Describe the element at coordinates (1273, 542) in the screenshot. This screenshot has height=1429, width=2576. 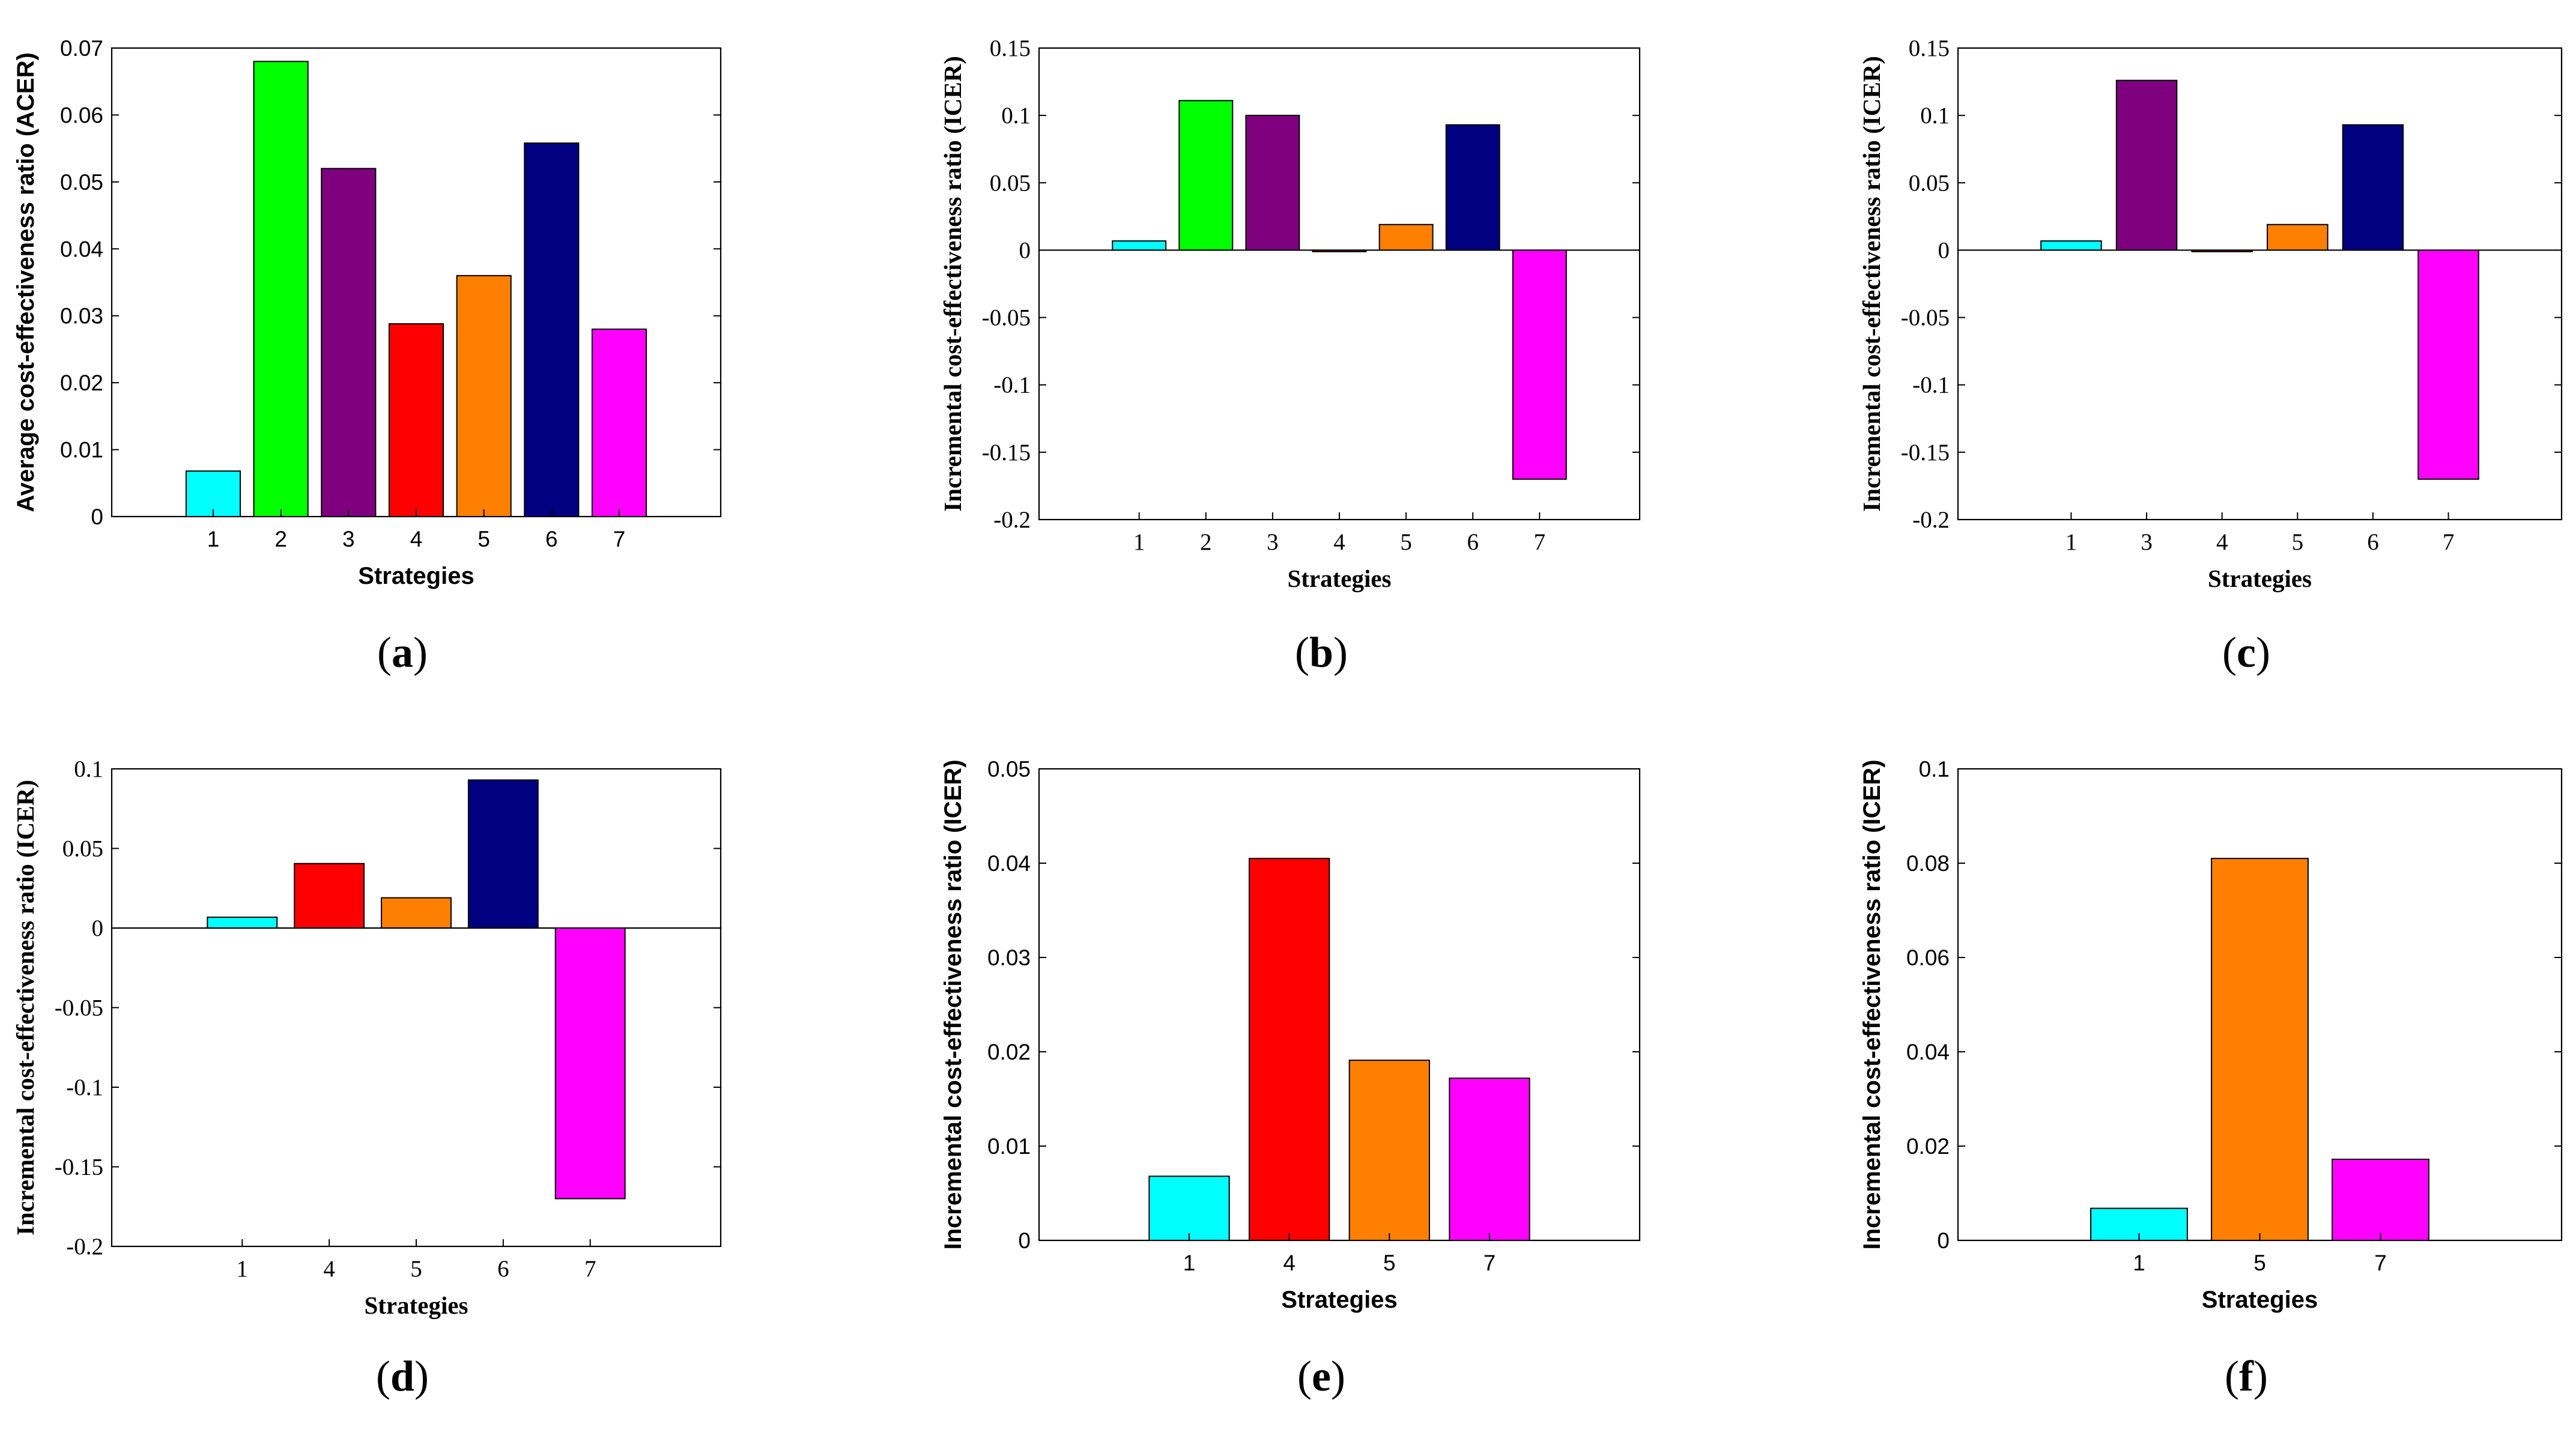
I see `x-tick-label: 3` at that location.